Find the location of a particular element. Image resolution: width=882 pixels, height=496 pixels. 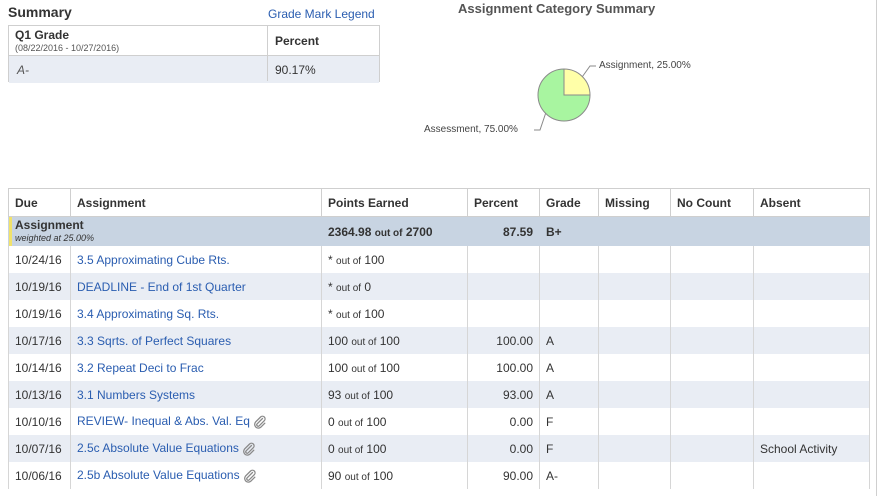

grade-value-row: A- 90.17% is located at coordinates (194, 69).